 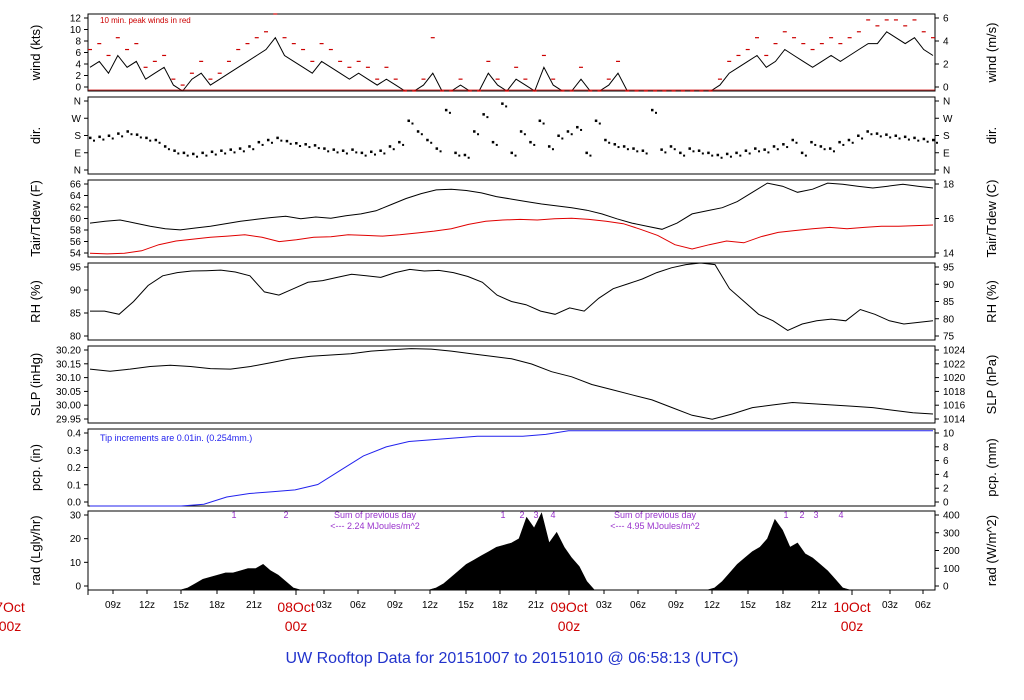 What do you see at coordinates (375, 526) in the screenshot?
I see `day-sum-value: <--- 2.24 MJoules/m^2` at bounding box center [375, 526].